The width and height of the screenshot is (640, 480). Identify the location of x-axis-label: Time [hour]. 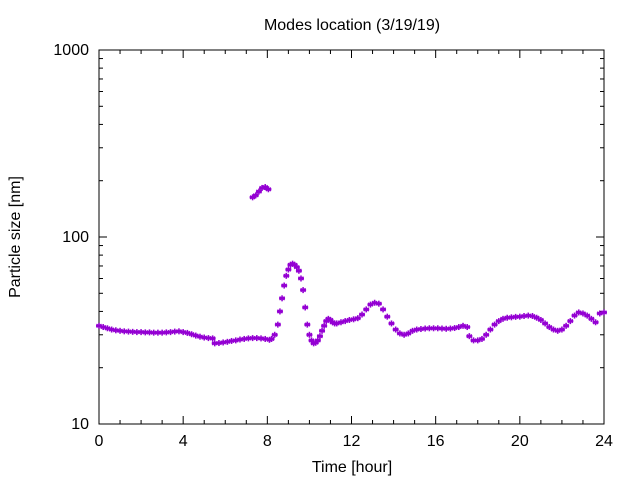
(352, 467).